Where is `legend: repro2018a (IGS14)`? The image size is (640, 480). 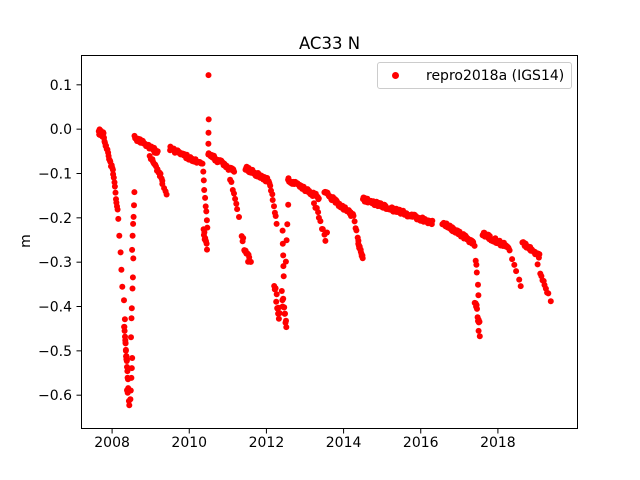 legend: repro2018a (IGS14) is located at coordinates (474, 75).